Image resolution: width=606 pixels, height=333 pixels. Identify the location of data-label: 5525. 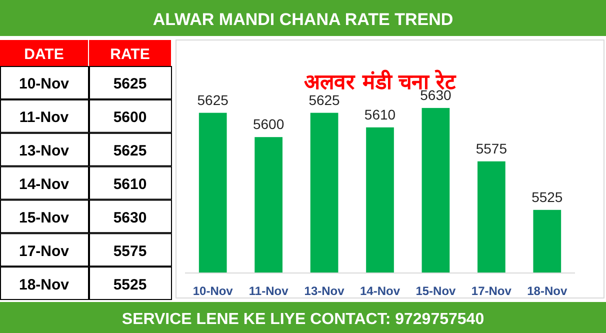
(547, 196).